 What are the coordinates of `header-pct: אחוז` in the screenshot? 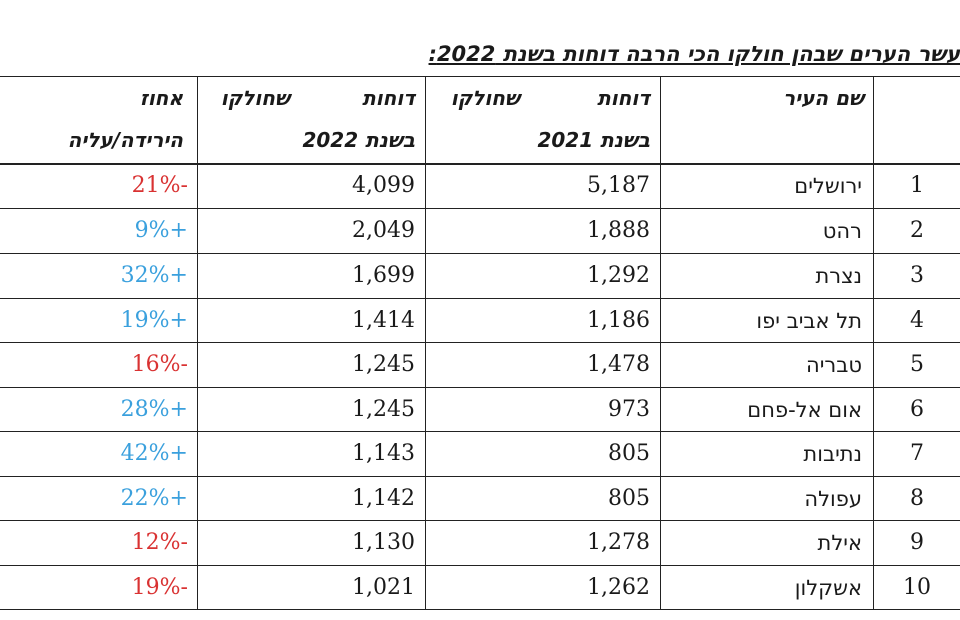 It's located at (161, 98).